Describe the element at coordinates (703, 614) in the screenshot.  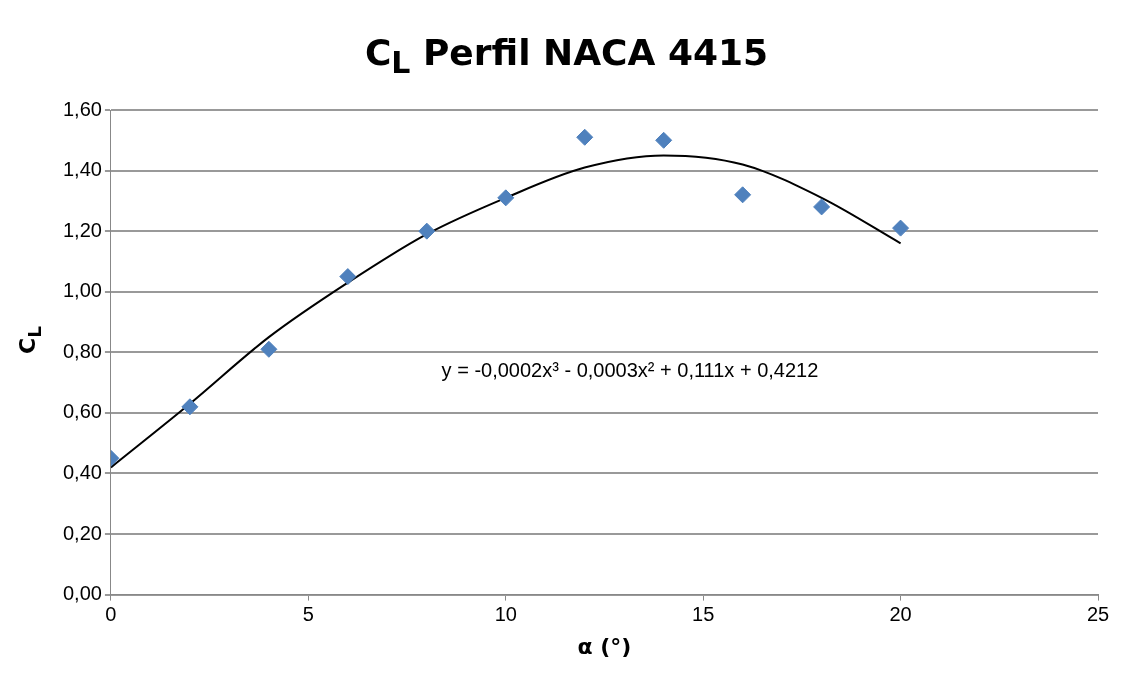
I see `x-tick-label: 15` at that location.